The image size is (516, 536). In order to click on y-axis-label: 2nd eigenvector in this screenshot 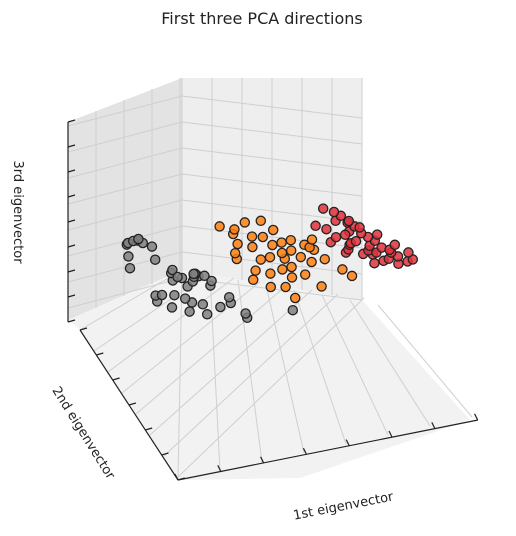, I will do `click(82, 433)`.